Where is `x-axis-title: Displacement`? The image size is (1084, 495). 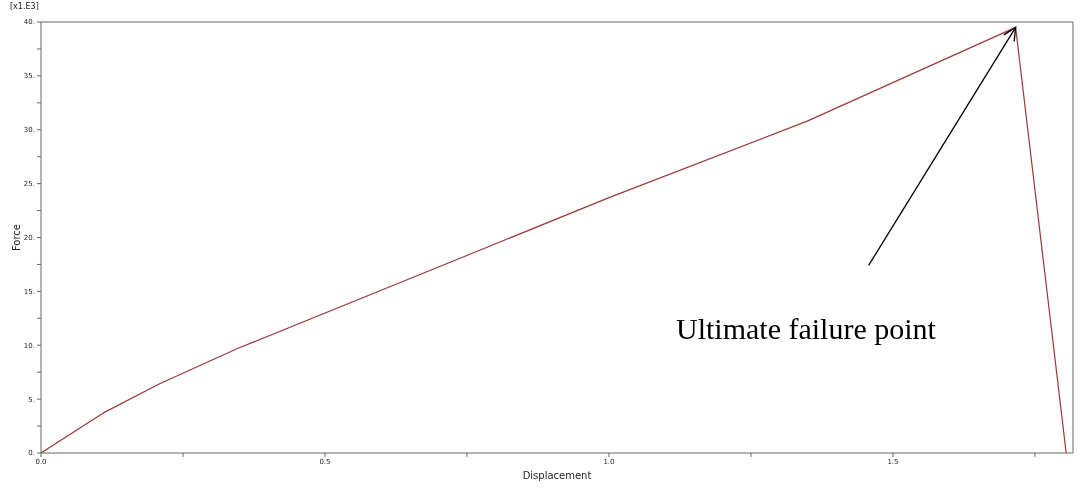
x-axis-title: Displacement is located at coordinates (557, 475).